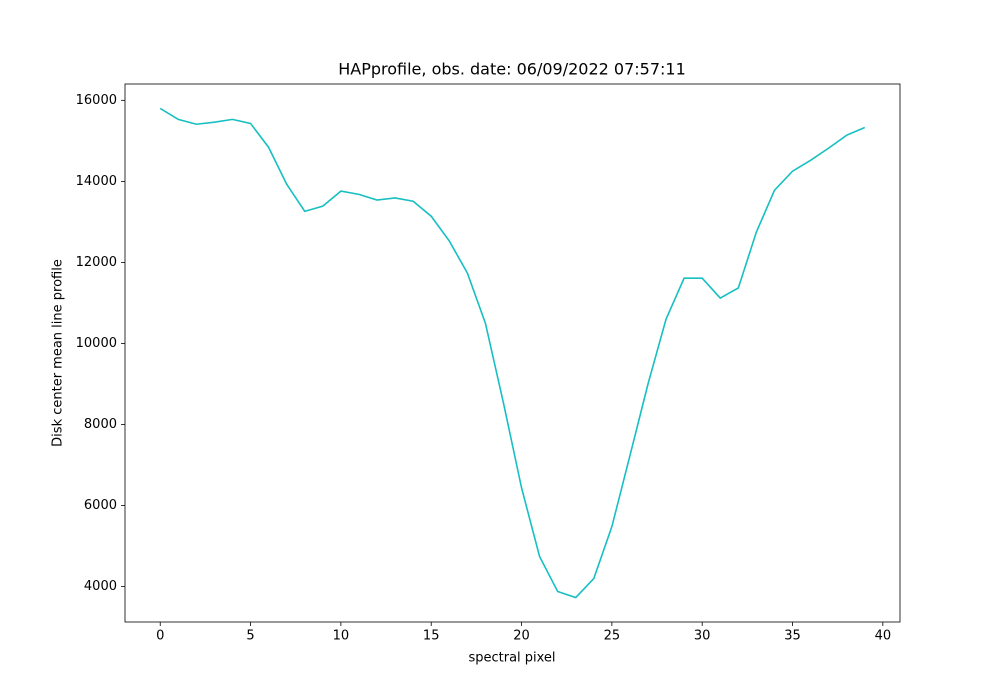  I want to click on y-tick-label: 16000, so click(96, 100).